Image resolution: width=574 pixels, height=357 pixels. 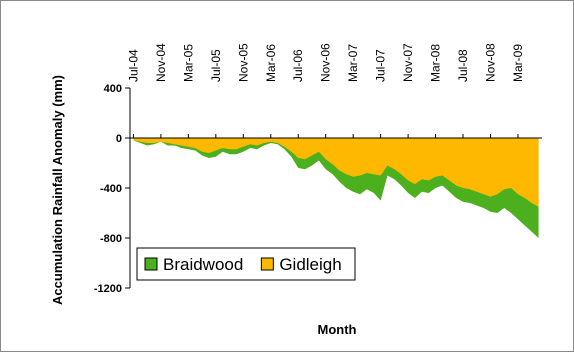 What do you see at coordinates (436, 63) in the screenshot?
I see `x-tick-label: Mar-08` at bounding box center [436, 63].